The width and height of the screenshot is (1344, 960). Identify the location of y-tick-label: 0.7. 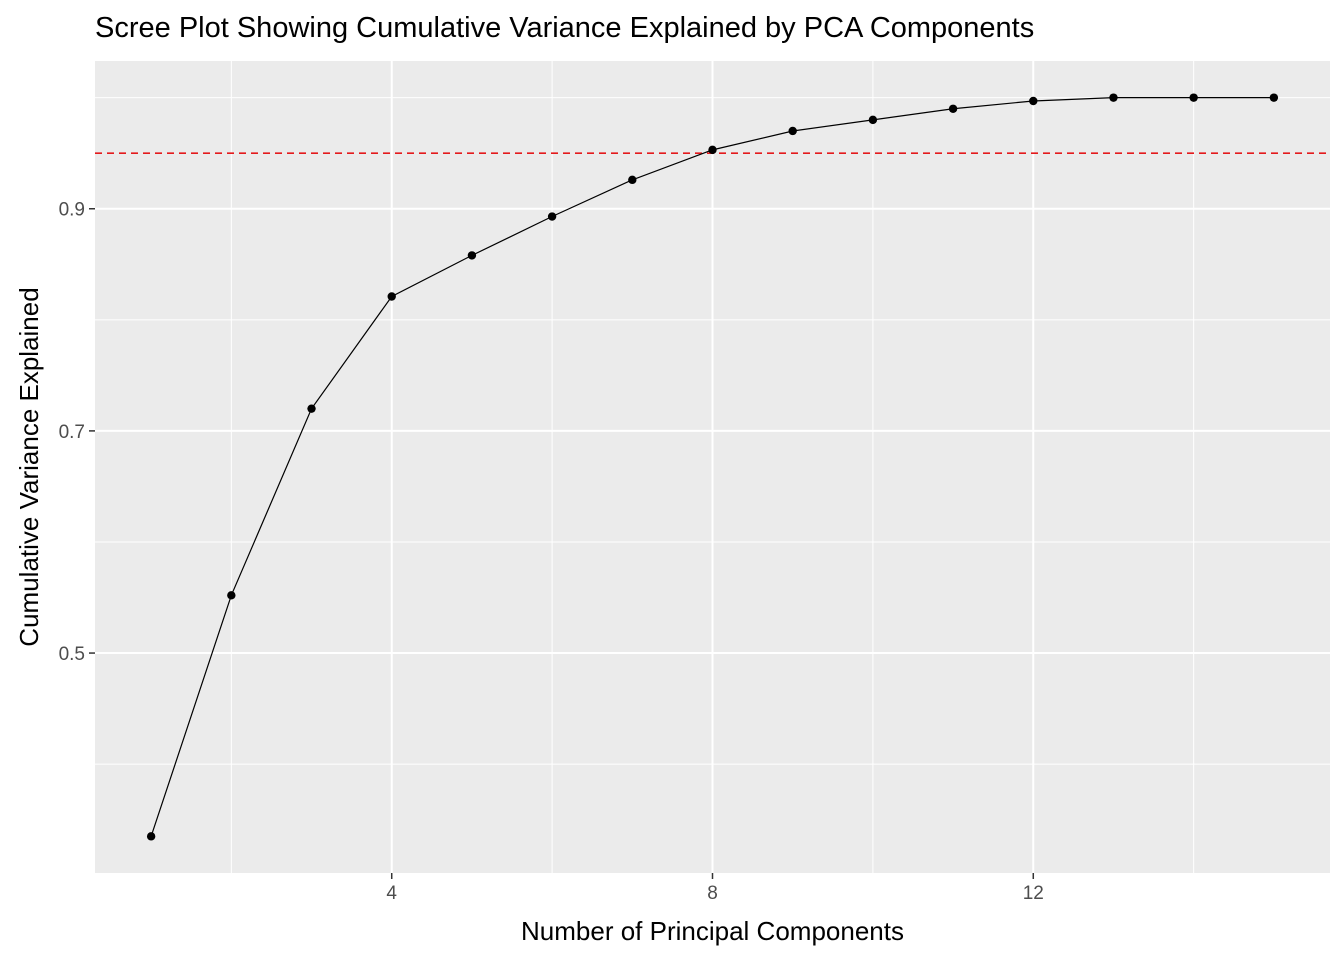
(72, 432).